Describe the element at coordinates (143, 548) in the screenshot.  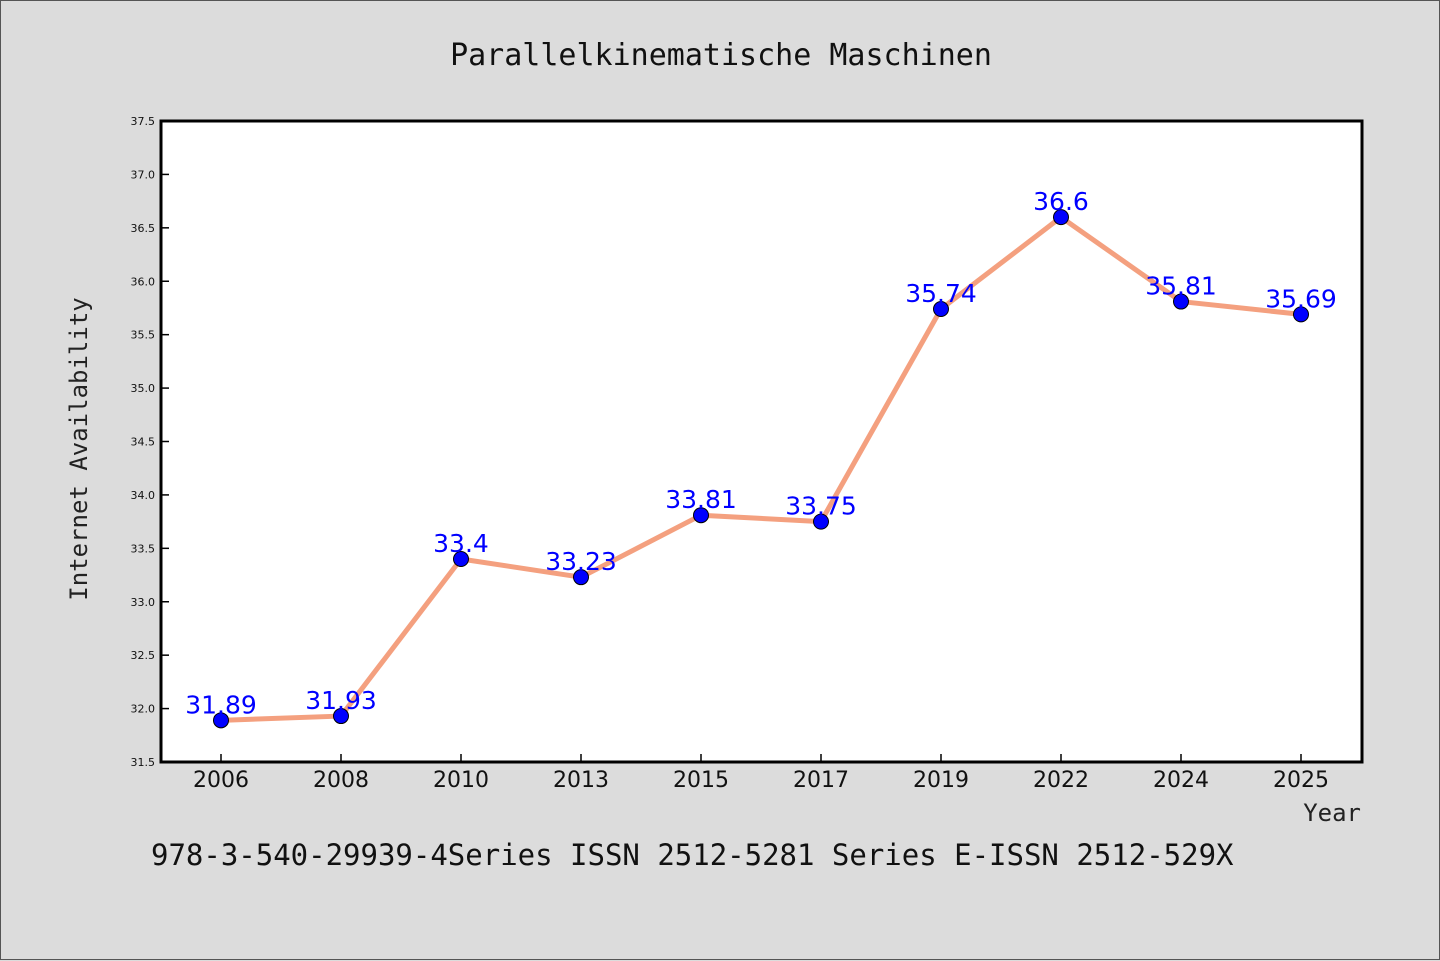
I see `y-tick-label: 33.5` at that location.